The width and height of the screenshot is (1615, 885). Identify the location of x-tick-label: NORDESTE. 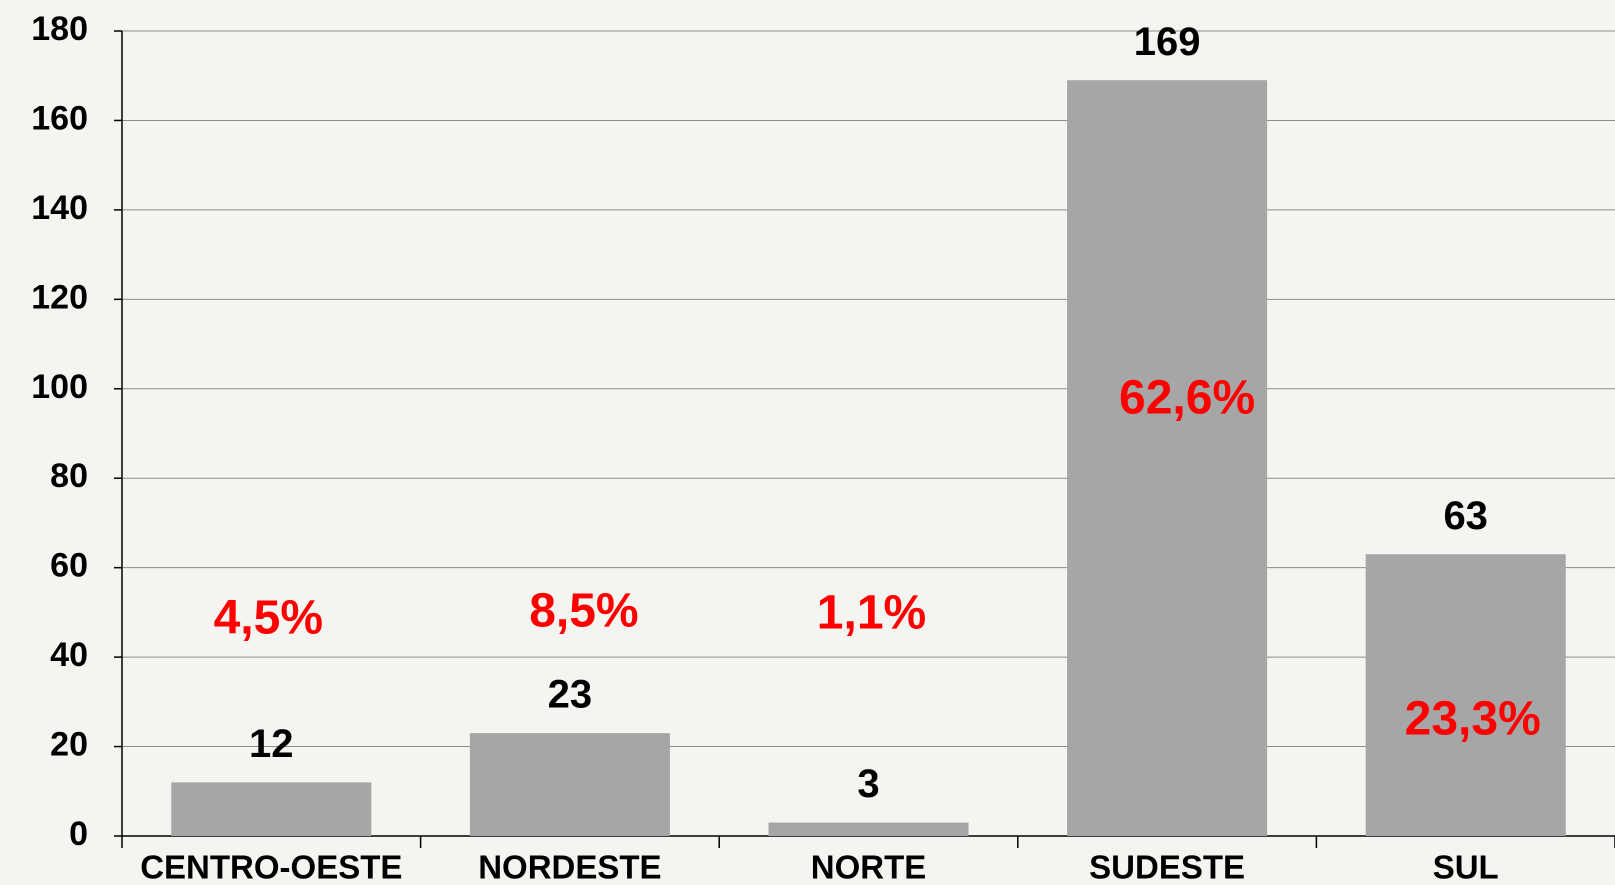
(569, 867).